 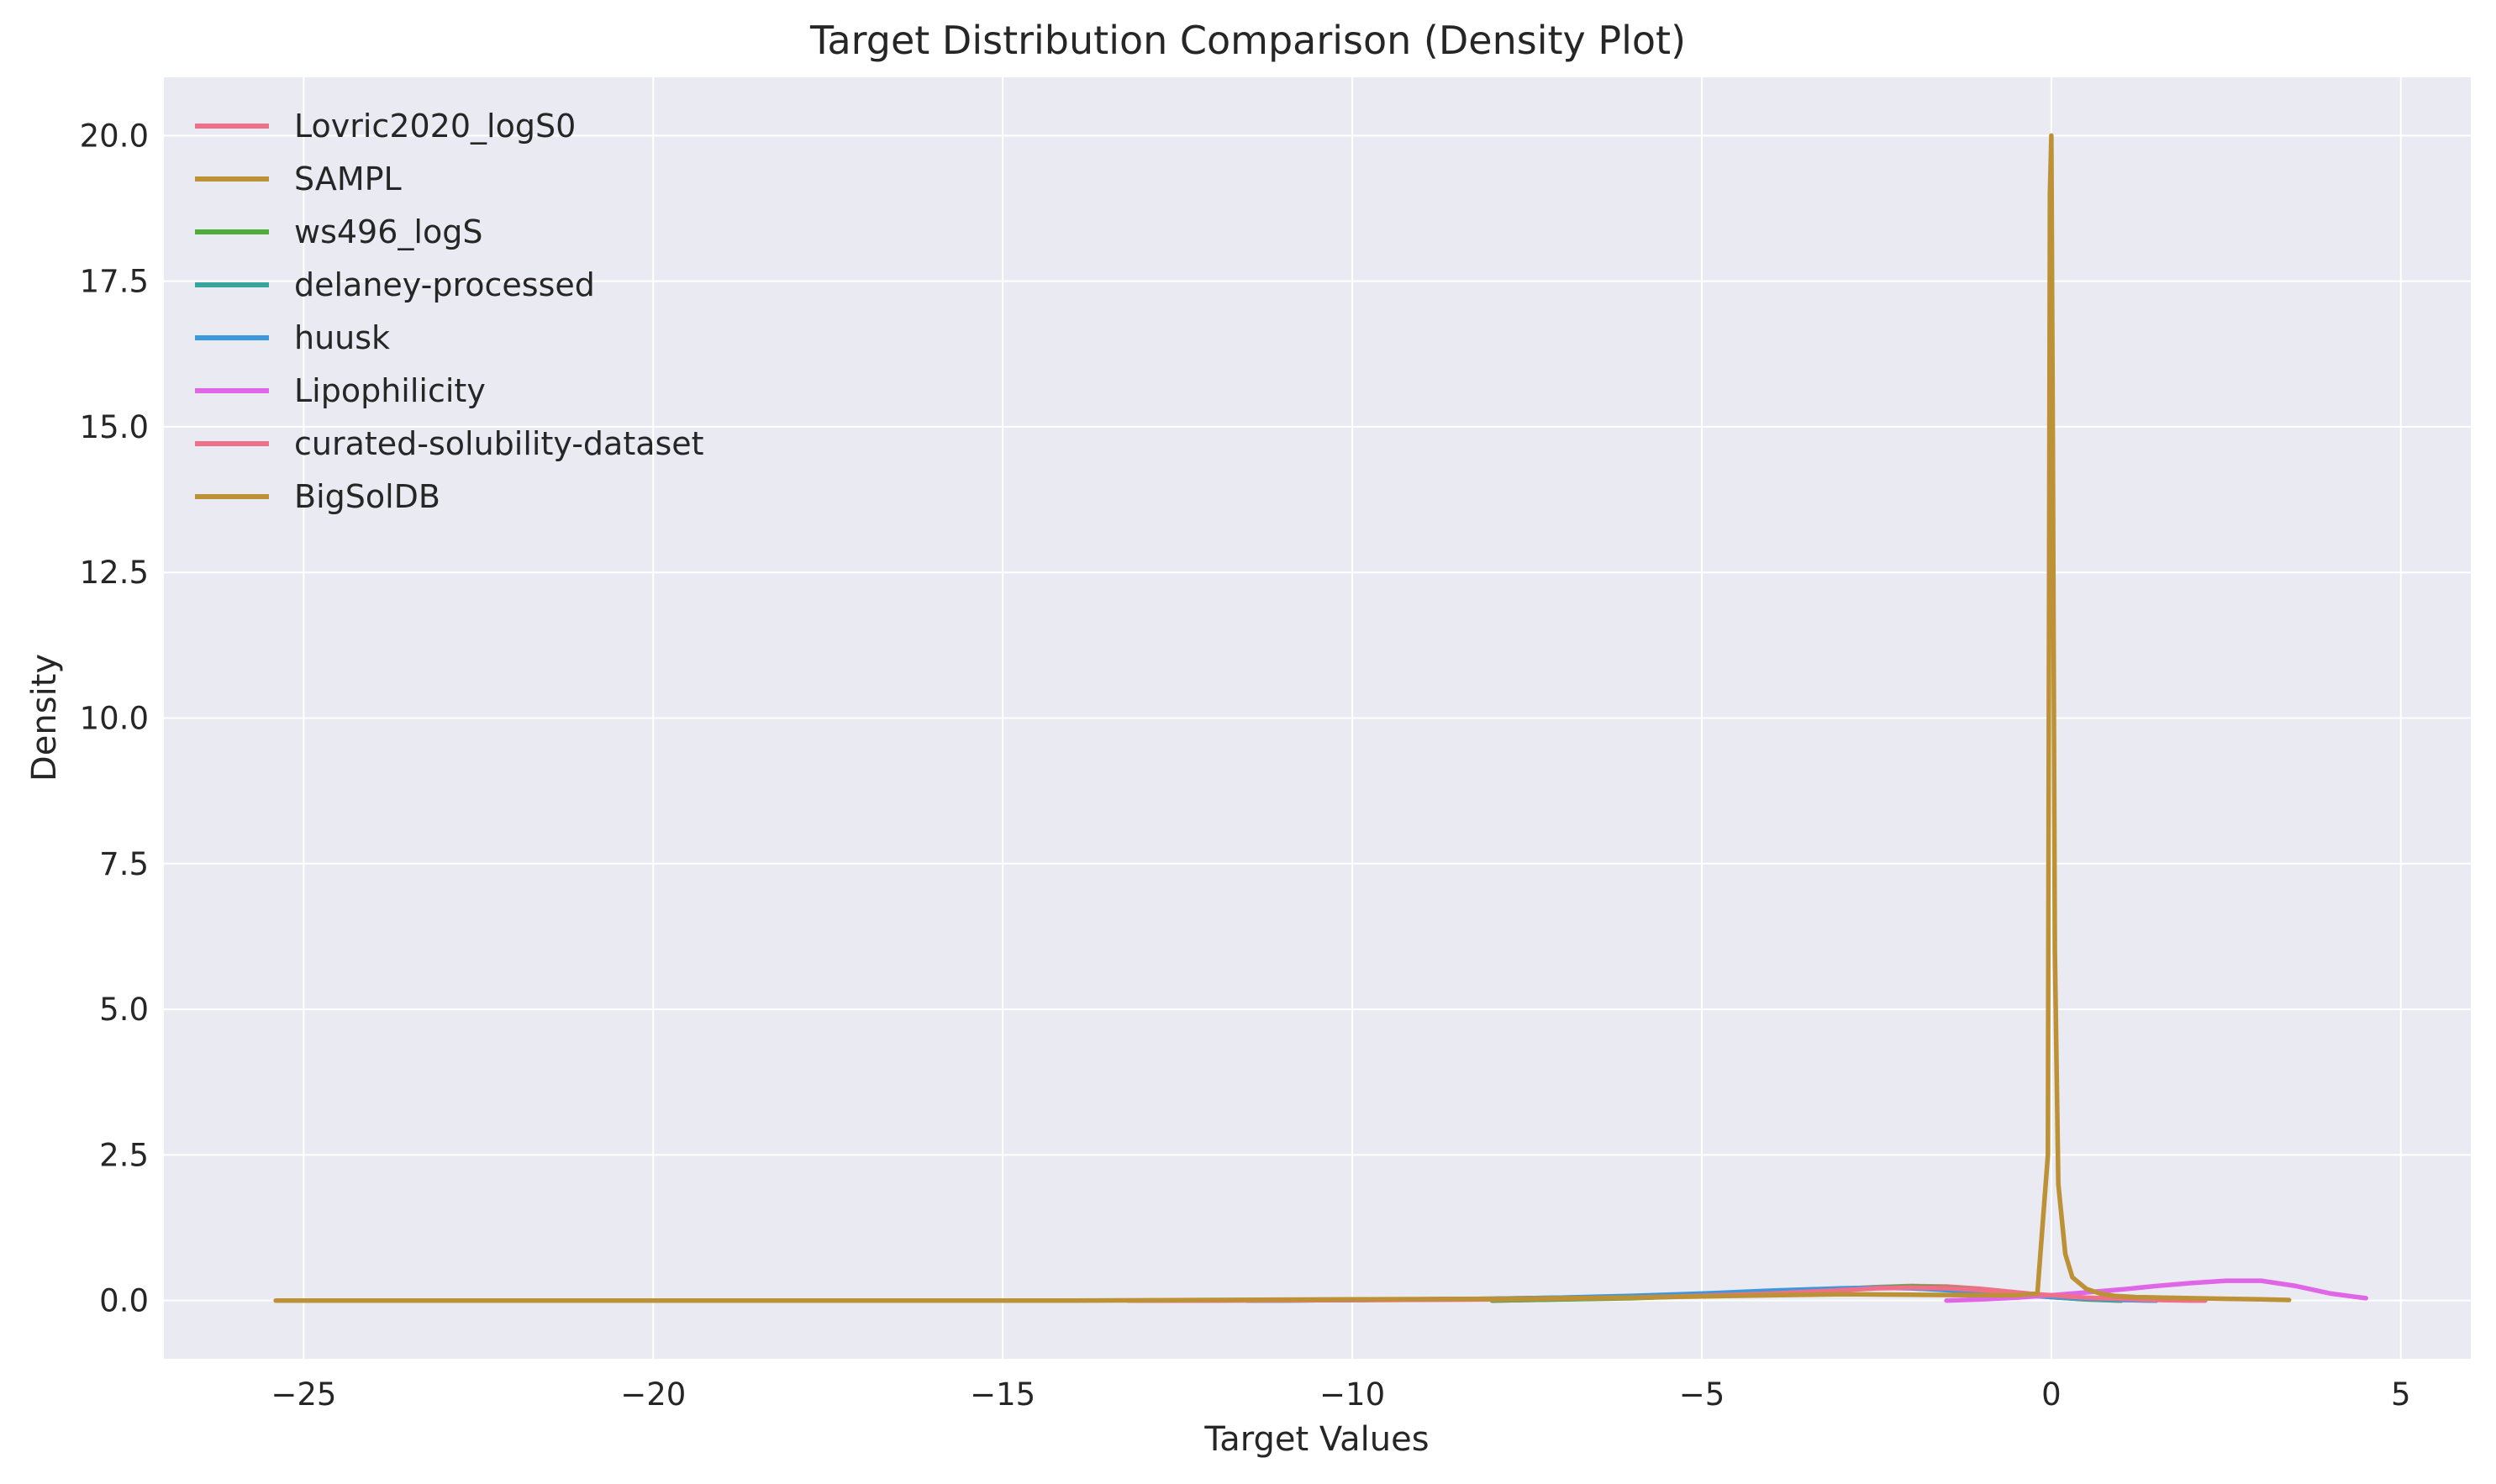 I want to click on legend-entry-label: Lipophilicity, so click(x=390, y=390).